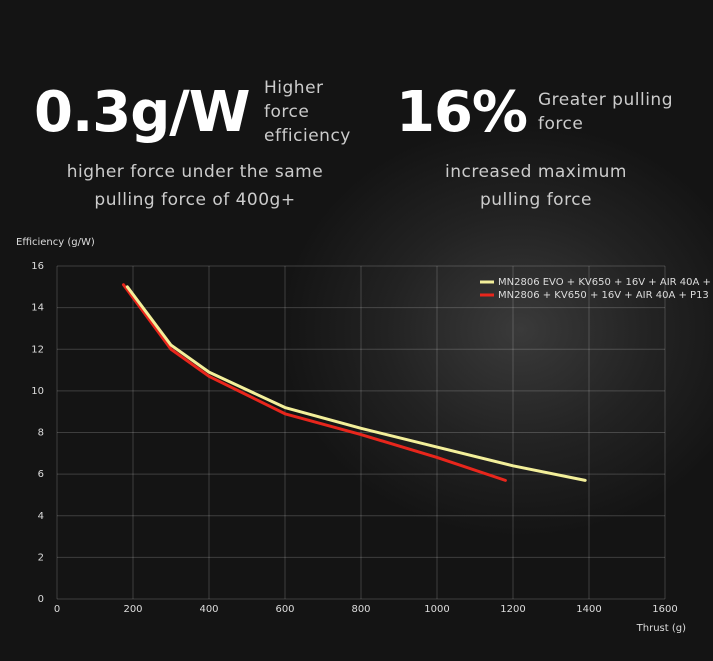 Image resolution: width=713 pixels, height=661 pixels. I want to click on x-tick-label: 200, so click(132, 609).